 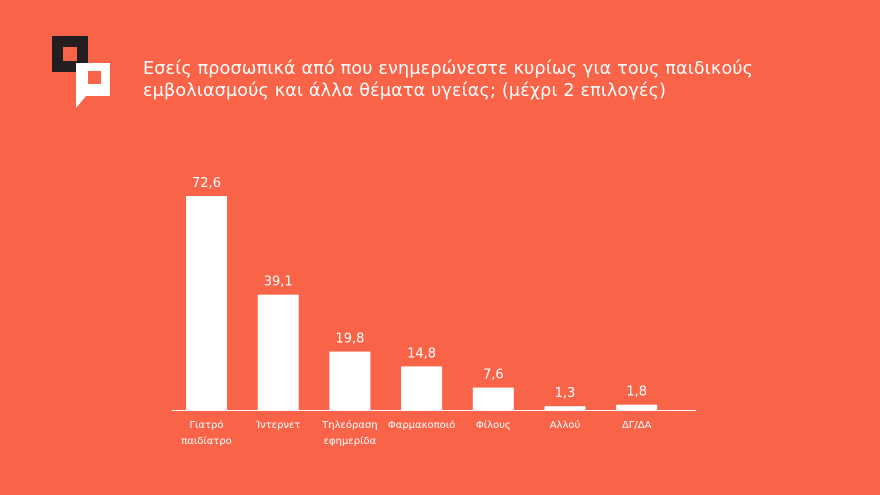 What do you see at coordinates (277, 425) in the screenshot?
I see `category-label-2-line-1: Ίντερνετ` at bounding box center [277, 425].